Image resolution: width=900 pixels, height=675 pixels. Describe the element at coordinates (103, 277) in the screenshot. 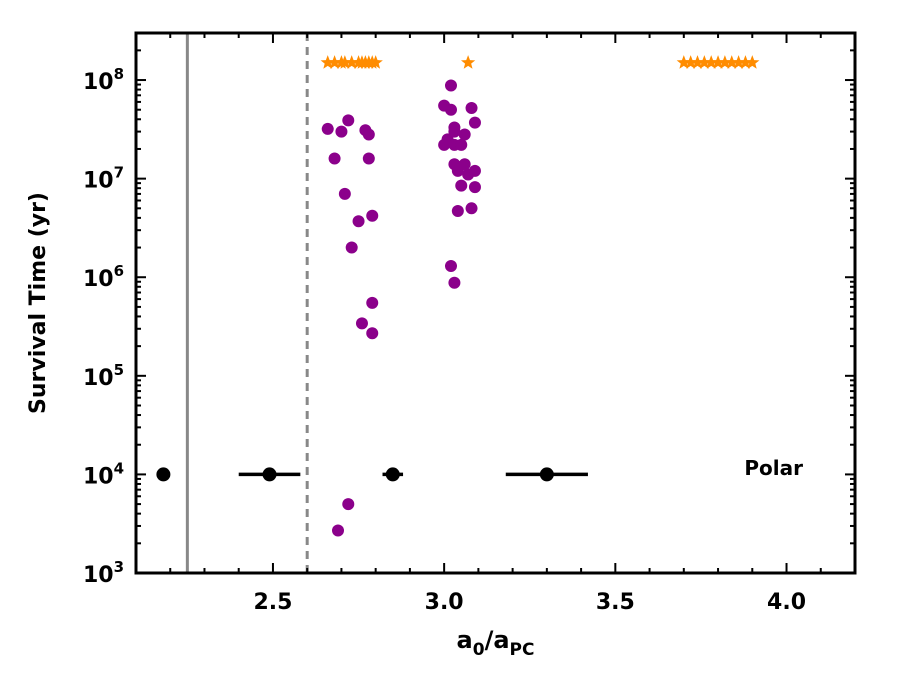

I see `y-tick-label: 106` at that location.